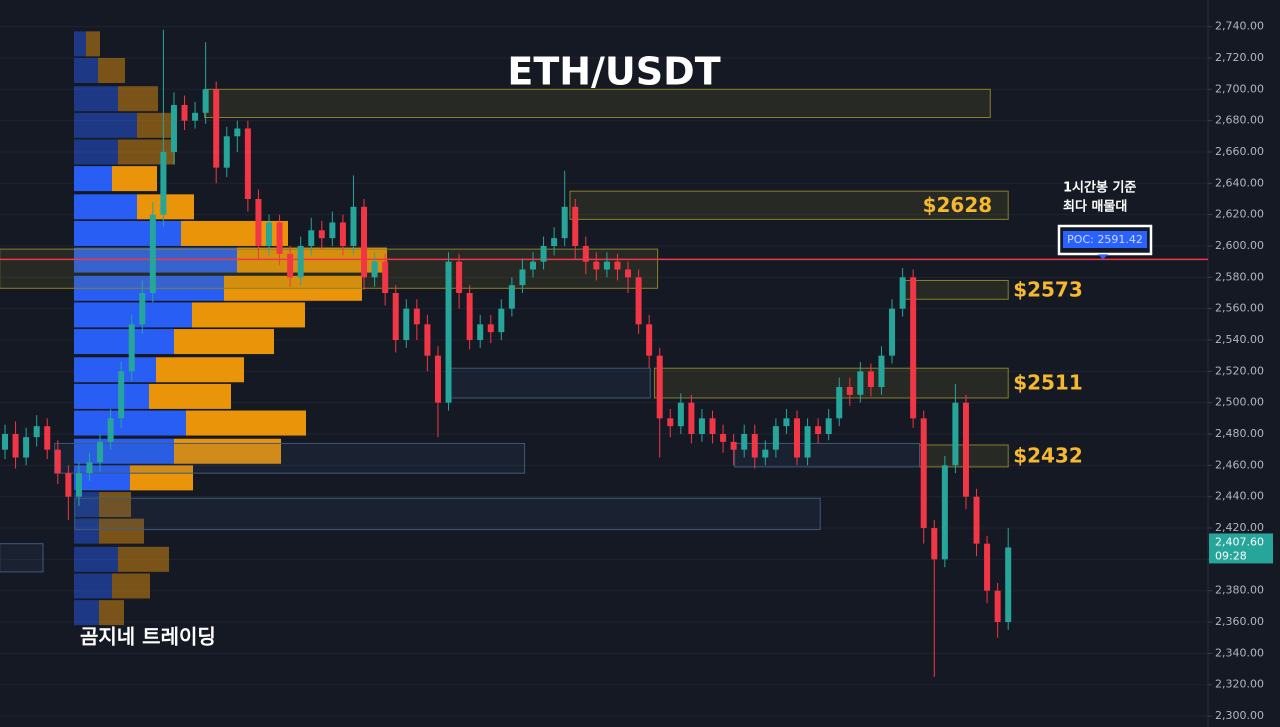  What do you see at coordinates (1239, 370) in the screenshot?
I see `y-tick-label: 2,520.00` at bounding box center [1239, 370].